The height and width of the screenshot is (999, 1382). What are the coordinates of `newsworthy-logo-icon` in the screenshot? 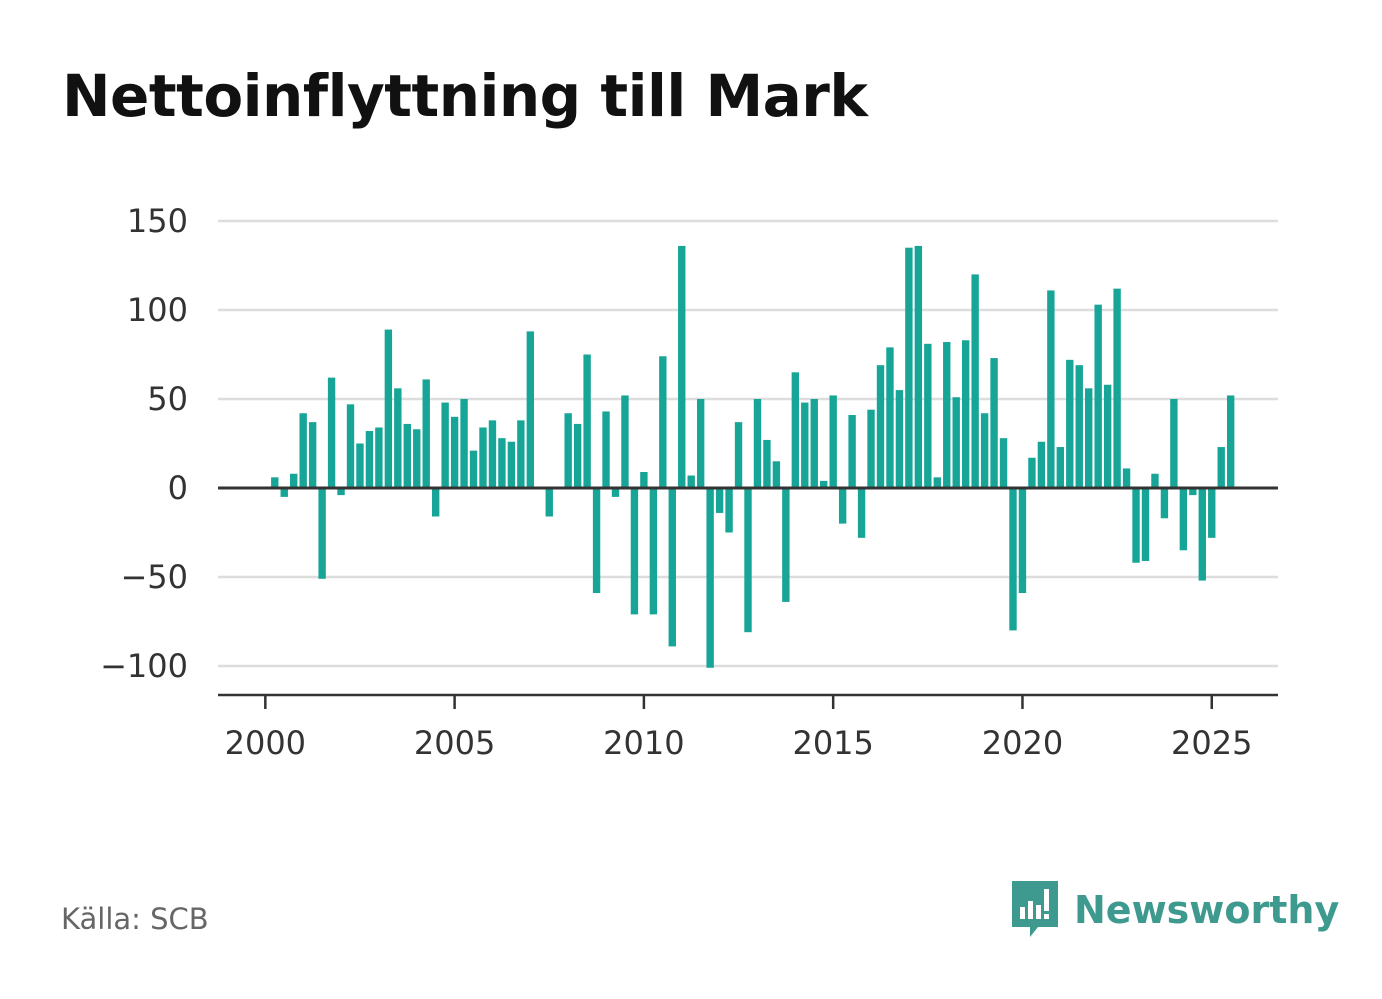 It's located at (1035, 909).